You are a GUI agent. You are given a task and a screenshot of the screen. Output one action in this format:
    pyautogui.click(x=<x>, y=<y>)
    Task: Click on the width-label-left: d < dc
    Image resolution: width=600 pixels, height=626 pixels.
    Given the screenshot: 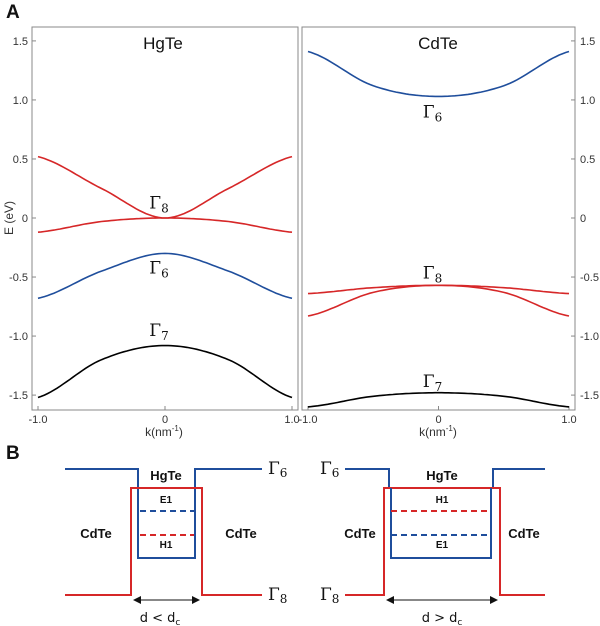 What is the action you would take?
    pyautogui.click(x=160, y=618)
    